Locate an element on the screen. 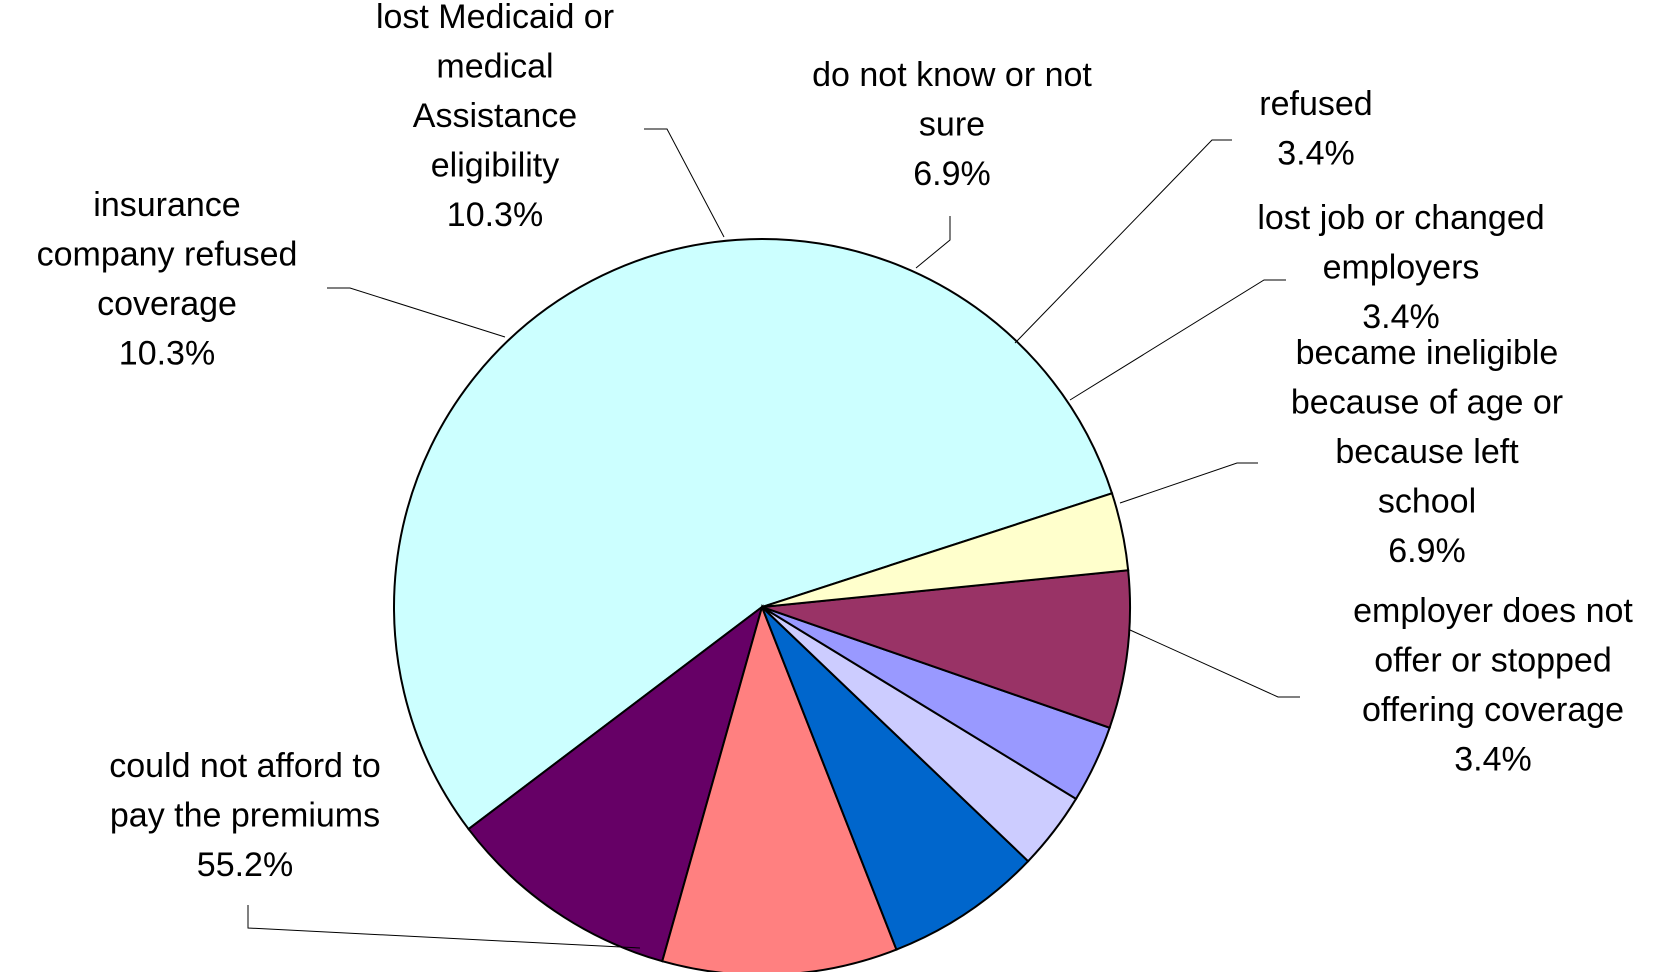 The height and width of the screenshot is (972, 1667). slice-value-1: 10.3% is located at coordinates (167, 354).